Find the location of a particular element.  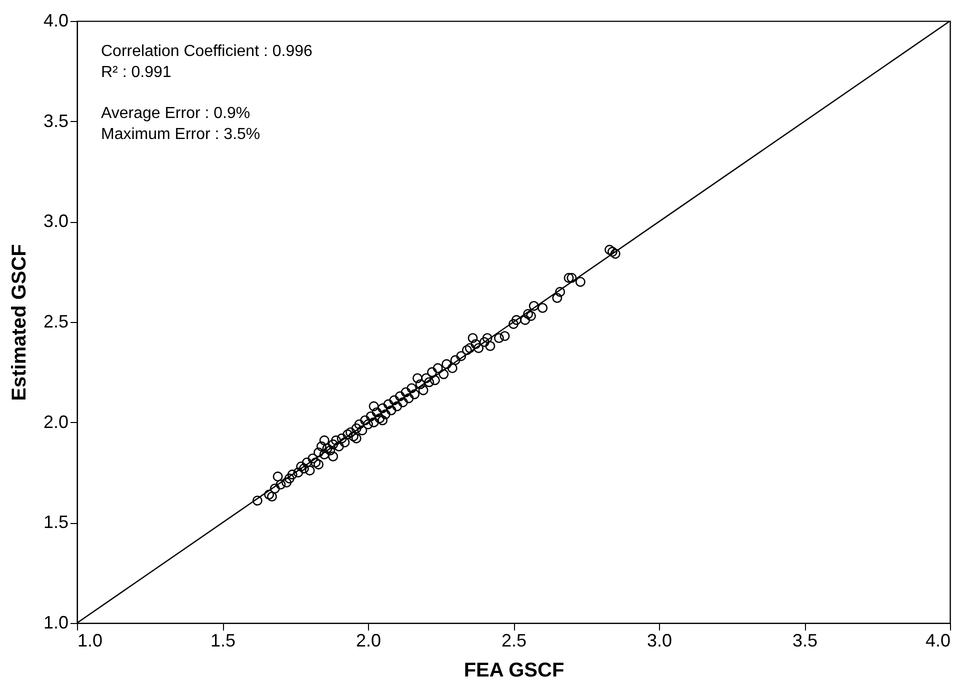

x-tick-label: 3.0 is located at coordinates (659, 640).